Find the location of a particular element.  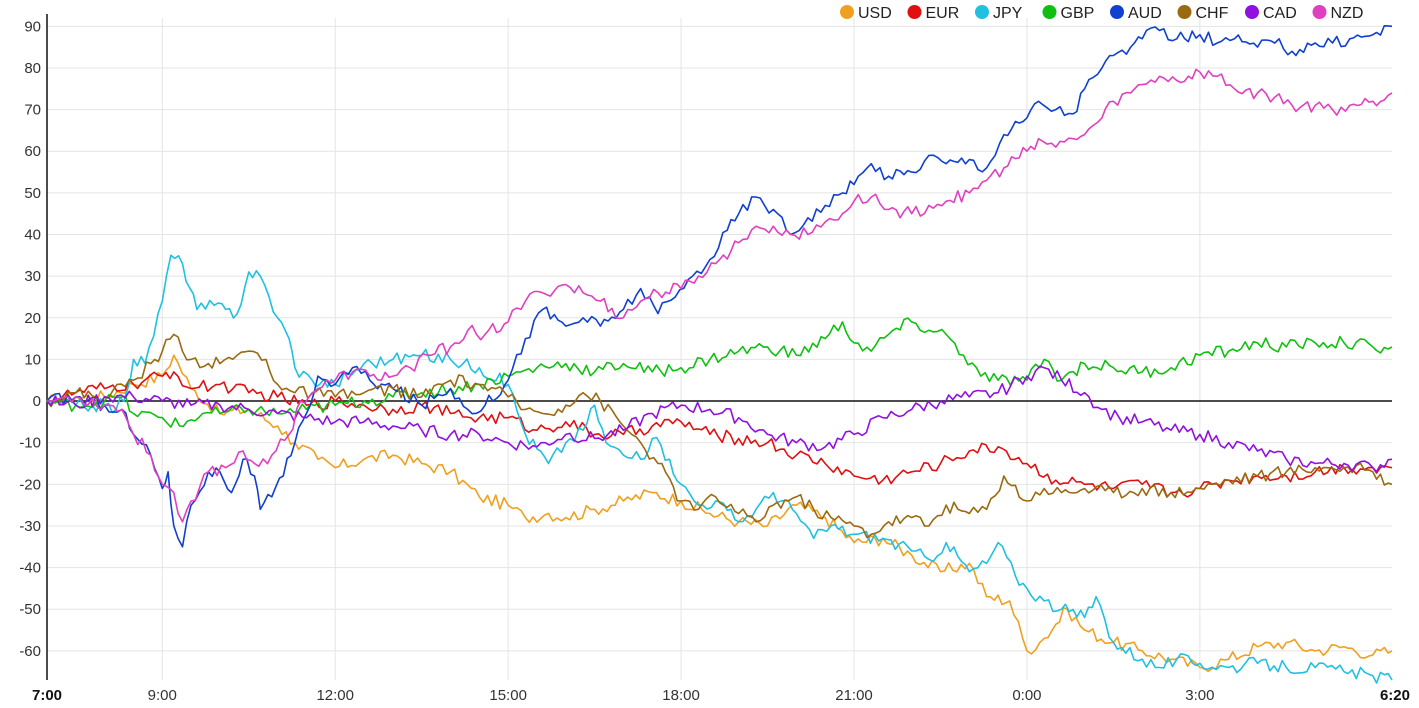

x-tick-label: 7:00 is located at coordinates (47, 695).